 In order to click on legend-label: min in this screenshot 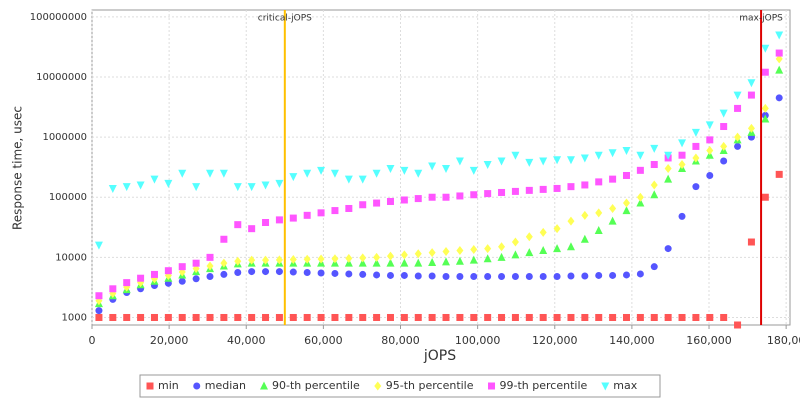, I will do `click(168, 385)`.